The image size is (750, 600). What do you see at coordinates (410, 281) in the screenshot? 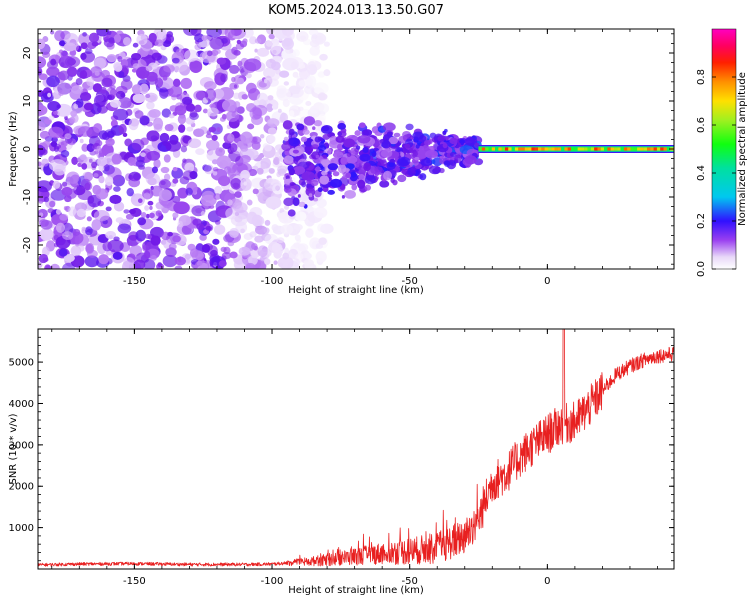
I see `spectrogram-x-tick-label: -50` at bounding box center [410, 281].